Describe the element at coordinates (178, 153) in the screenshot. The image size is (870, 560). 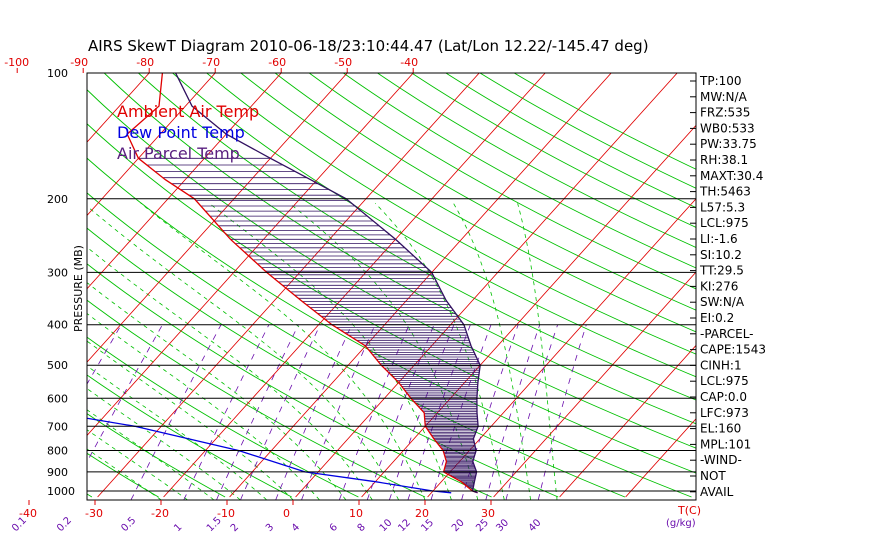
I see `legend-air-parcel-temp: Air Parcel Temp` at that location.